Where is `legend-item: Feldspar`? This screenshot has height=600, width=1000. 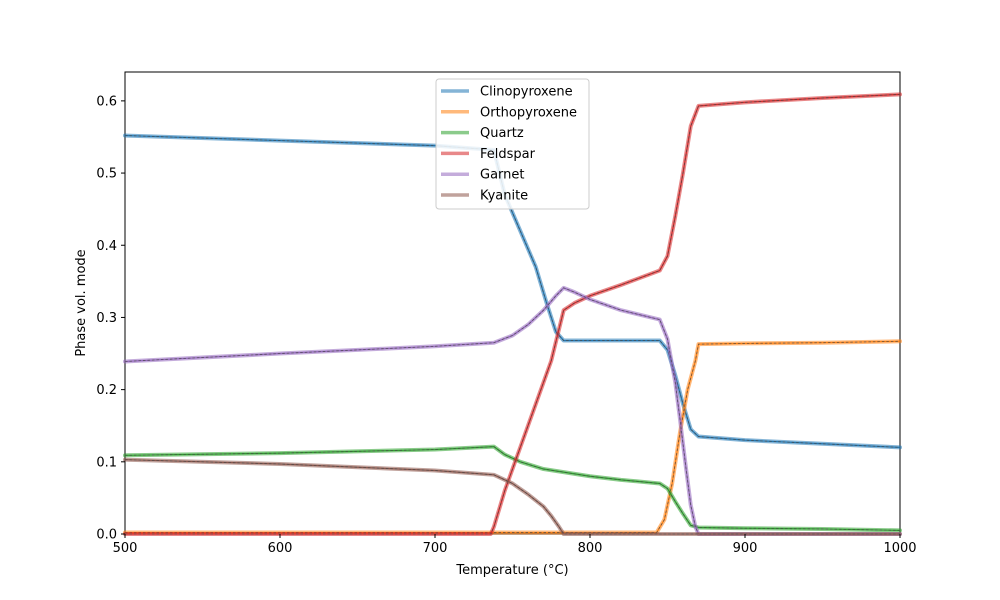 legend-item: Feldspar is located at coordinates (488, 154).